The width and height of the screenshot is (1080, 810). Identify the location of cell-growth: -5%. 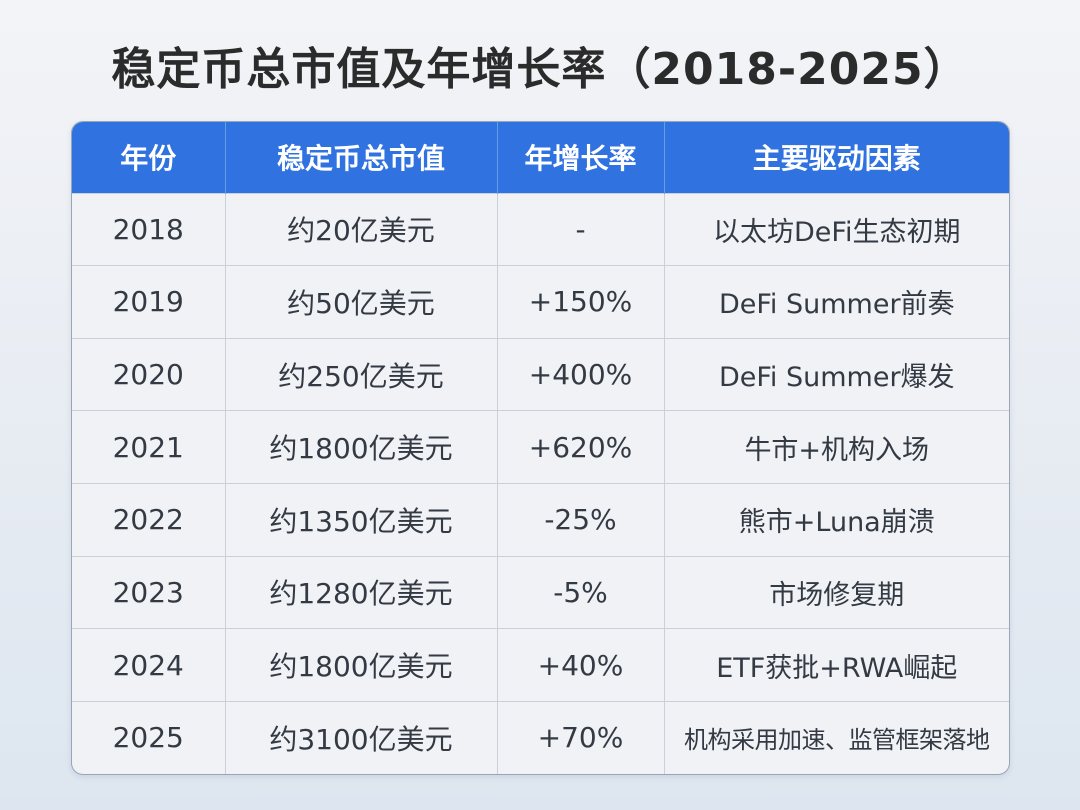
(581, 592).